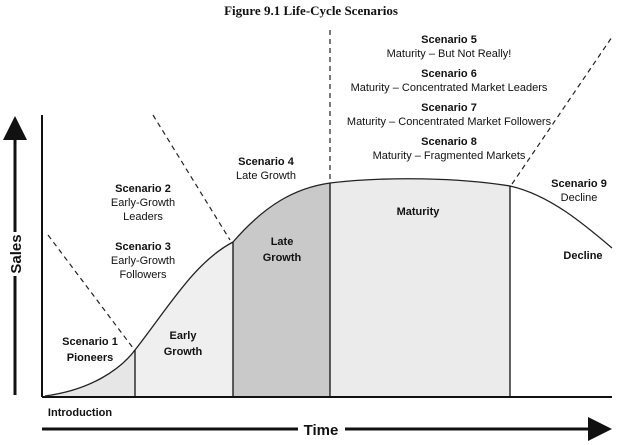  Describe the element at coordinates (143, 247) in the screenshot. I see `scenario-3-name: Scenario 3` at that location.